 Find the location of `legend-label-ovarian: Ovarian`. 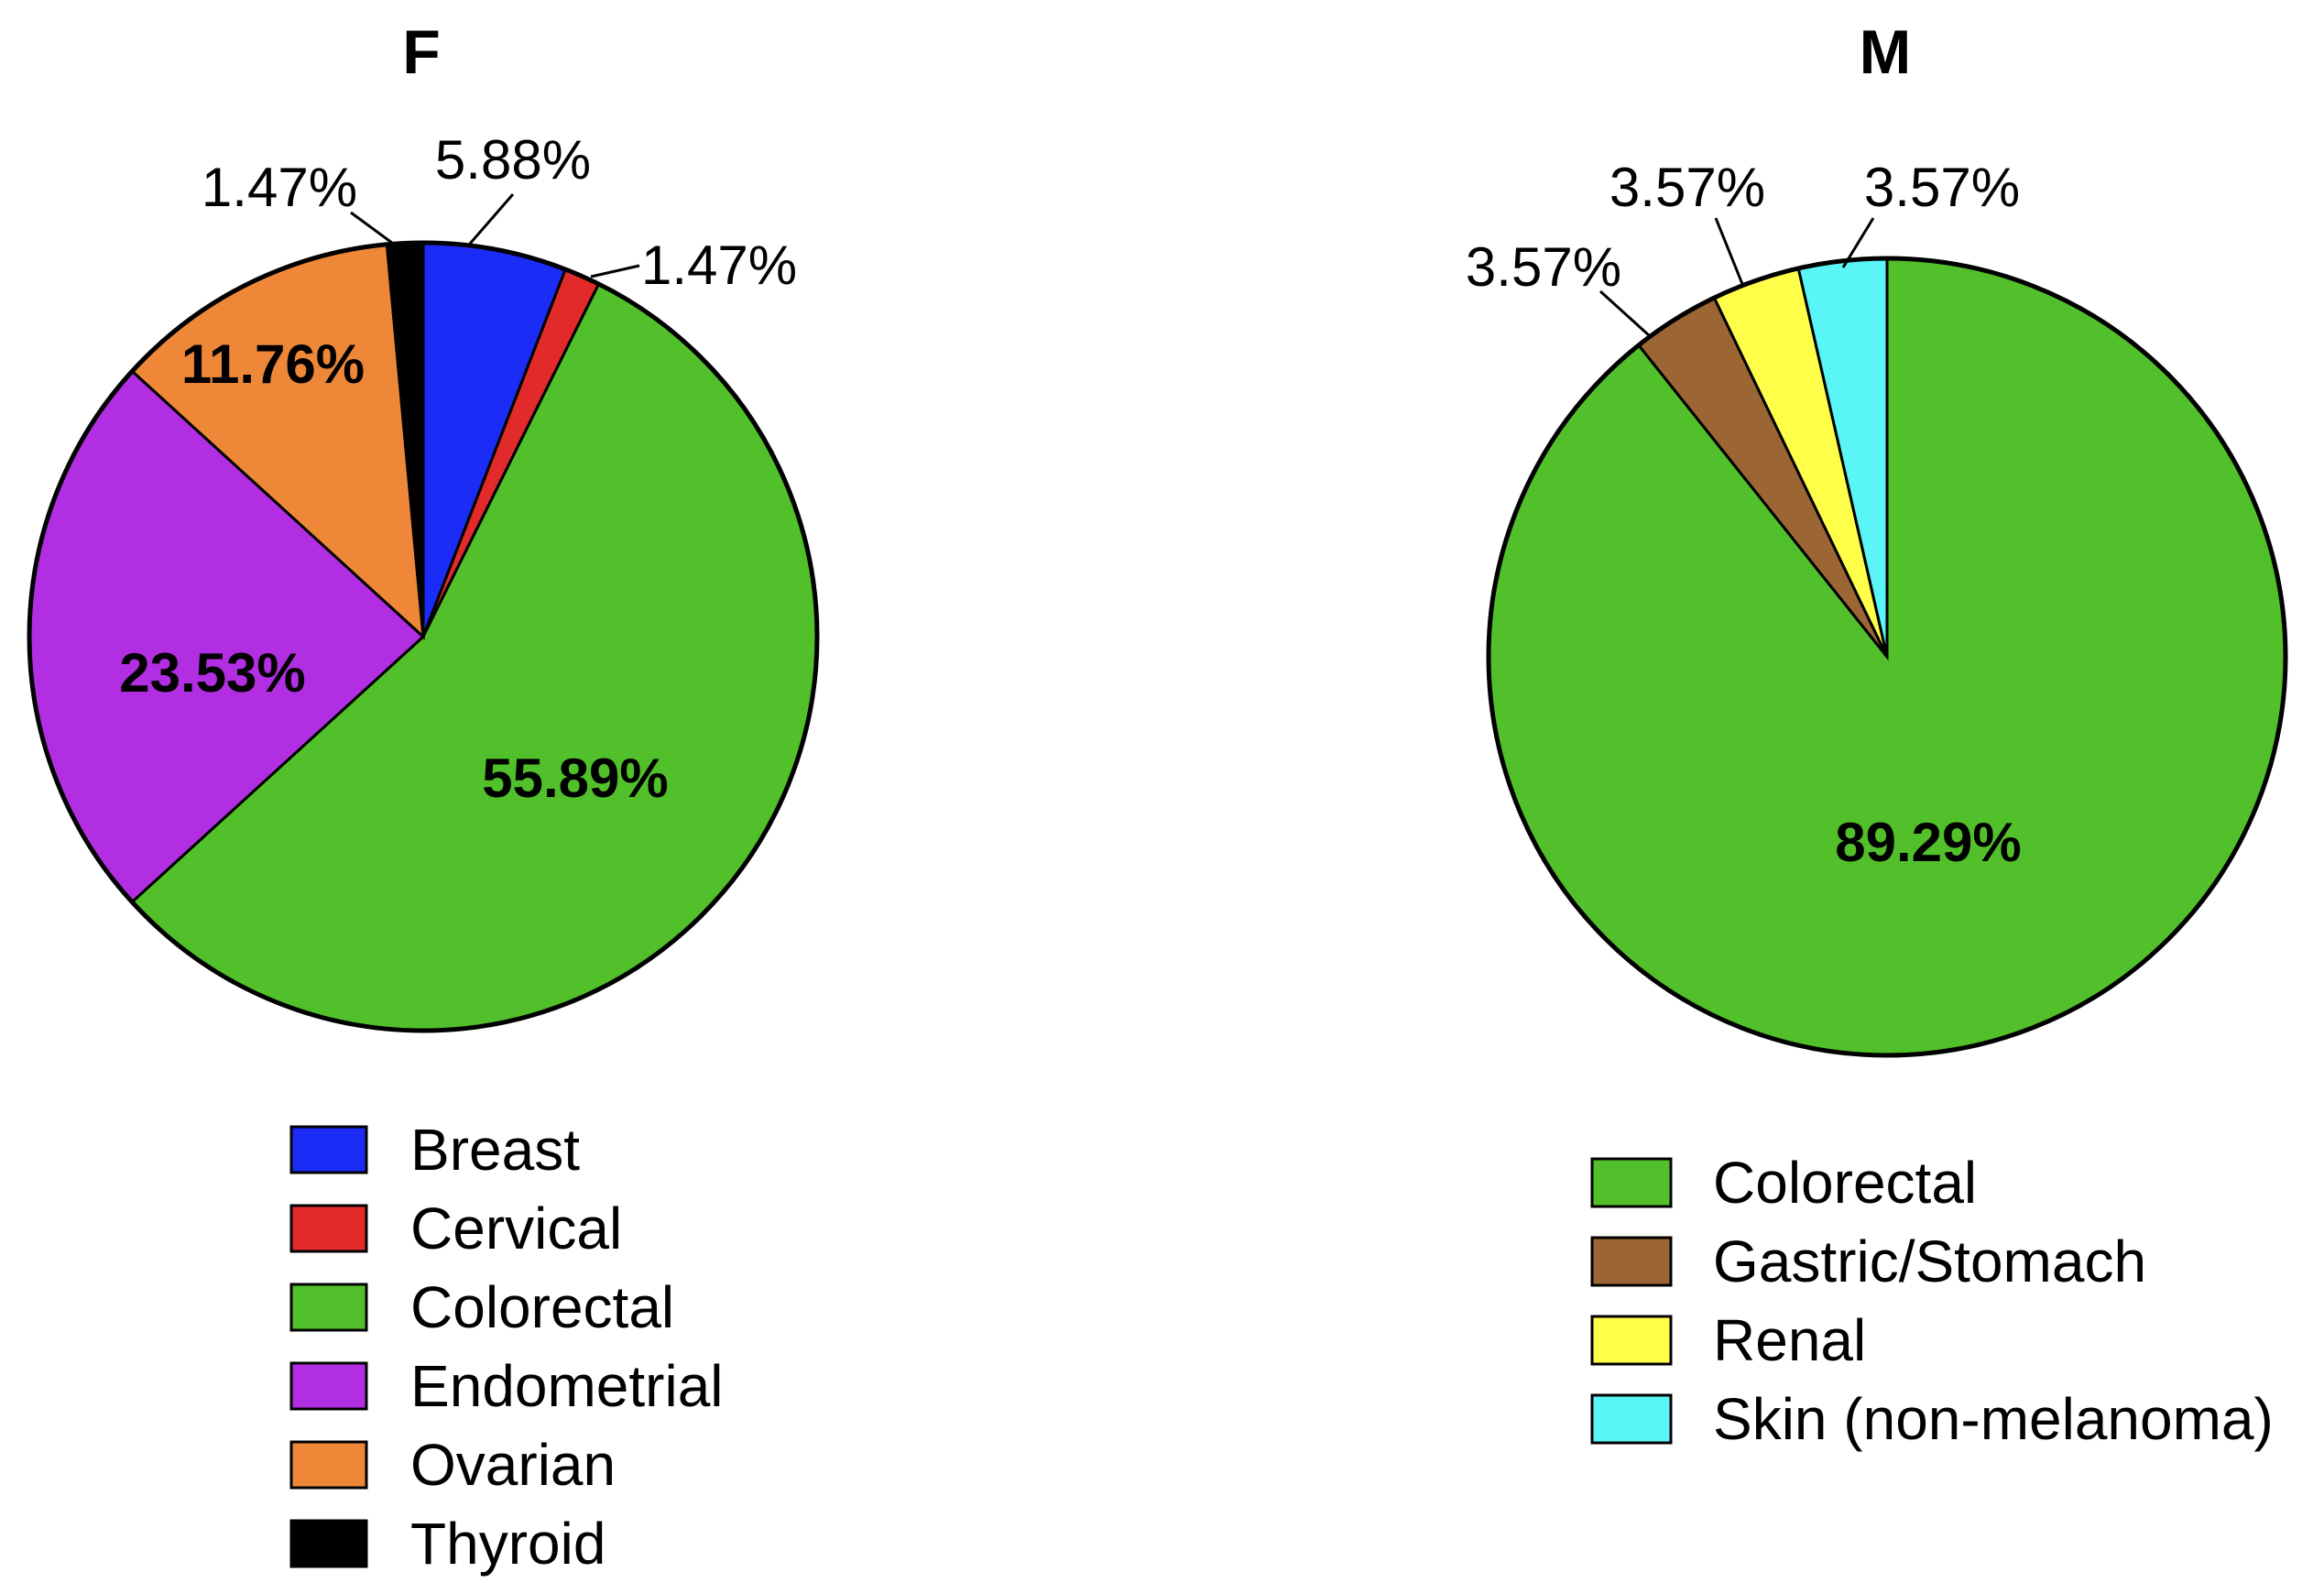

legend-label-ovarian: Ovarian is located at coordinates (513, 1465).